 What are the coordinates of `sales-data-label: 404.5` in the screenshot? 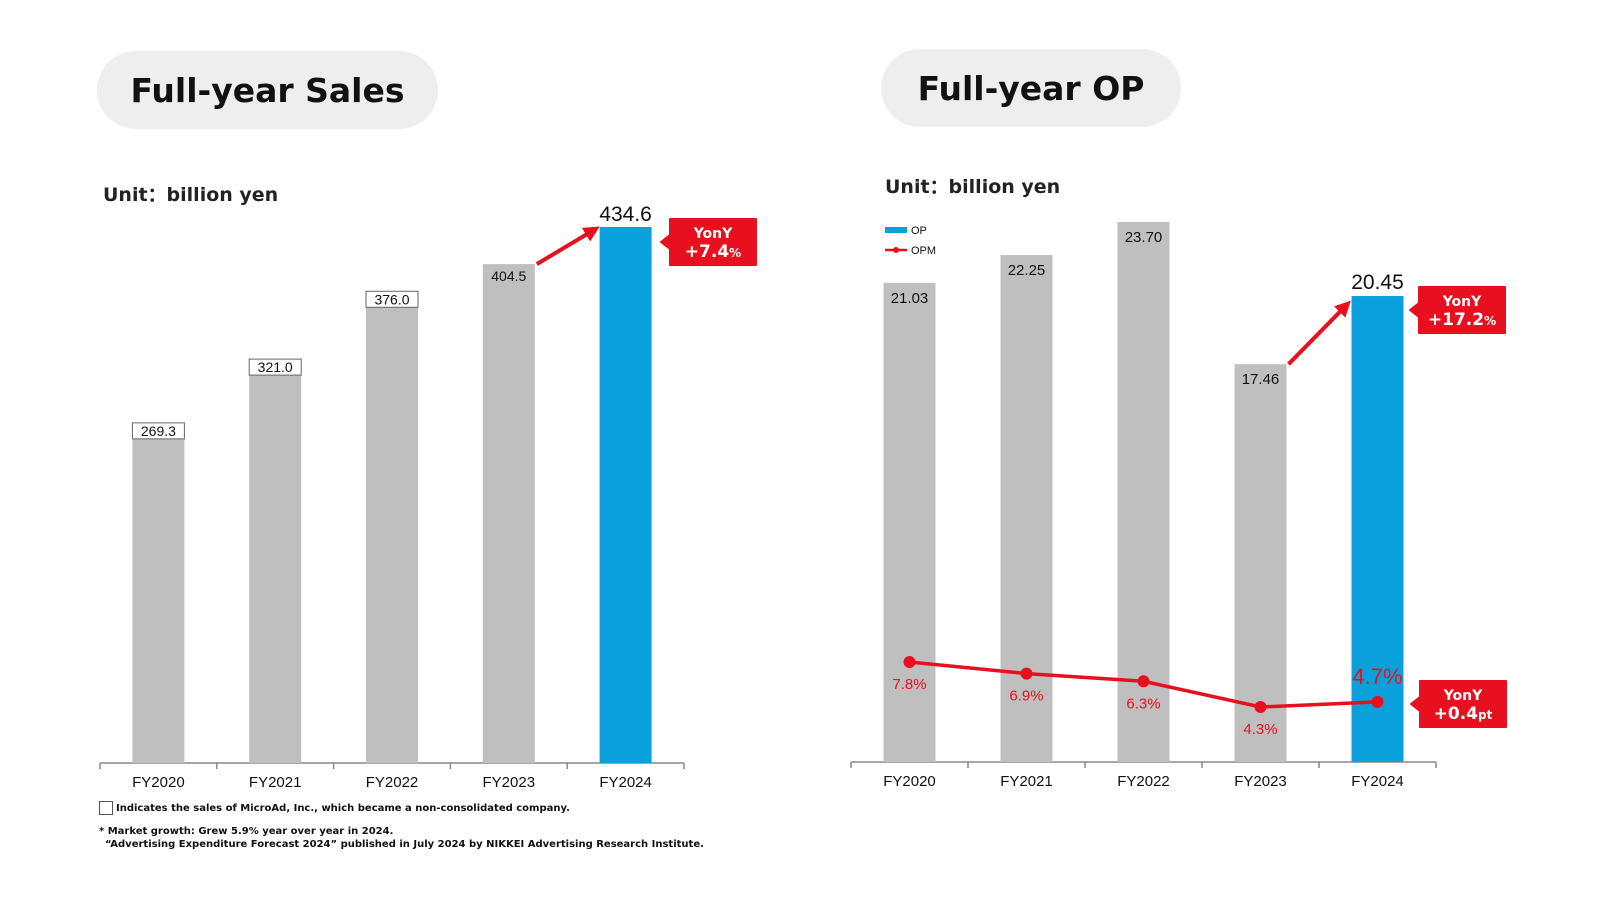 It's located at (508, 276).